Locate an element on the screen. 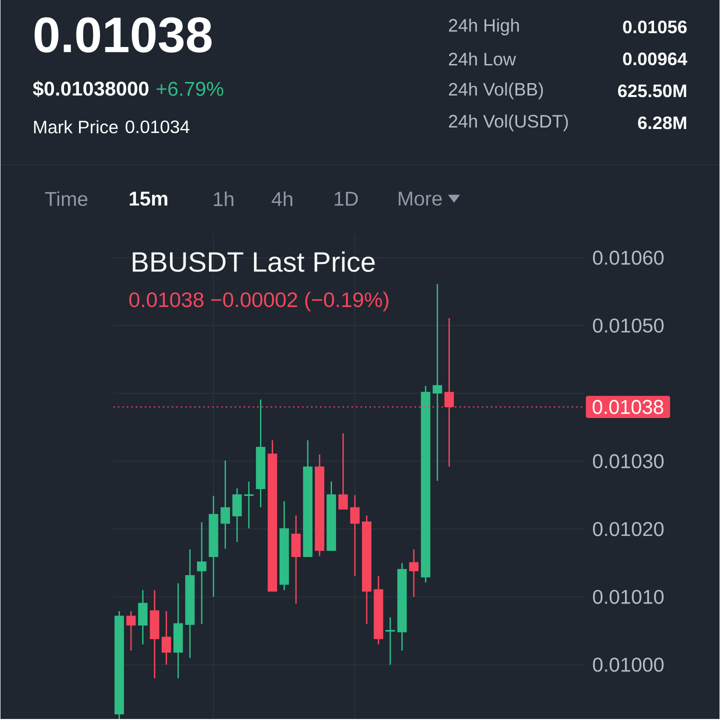 The image size is (720, 720). text: 4h is located at coordinates (282, 199).